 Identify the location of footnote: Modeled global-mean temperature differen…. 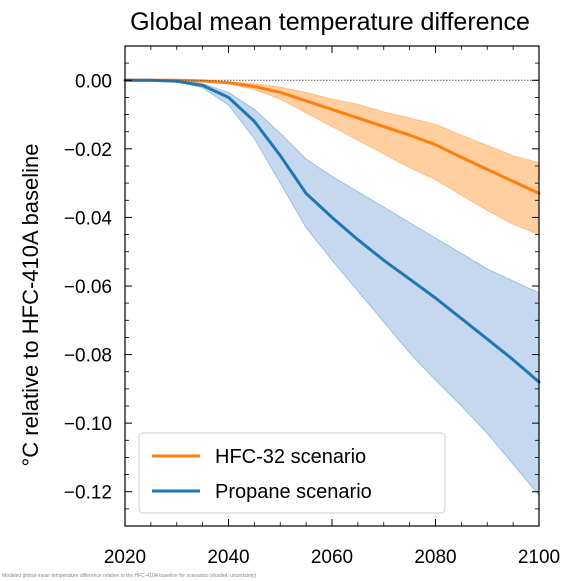
(129, 576).